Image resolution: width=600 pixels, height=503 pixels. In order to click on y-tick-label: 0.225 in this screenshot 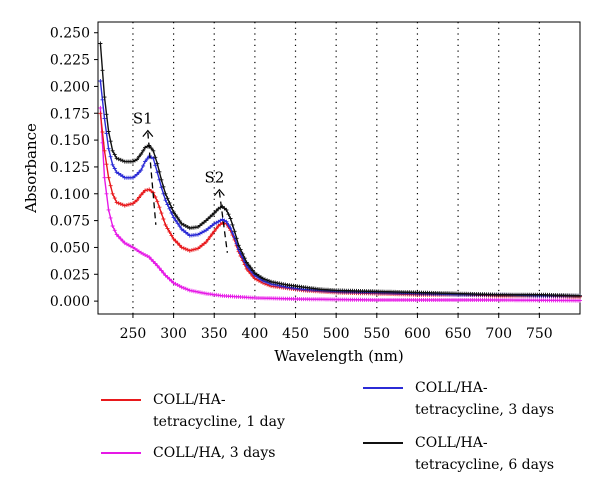, I will do `click(70, 61)`.